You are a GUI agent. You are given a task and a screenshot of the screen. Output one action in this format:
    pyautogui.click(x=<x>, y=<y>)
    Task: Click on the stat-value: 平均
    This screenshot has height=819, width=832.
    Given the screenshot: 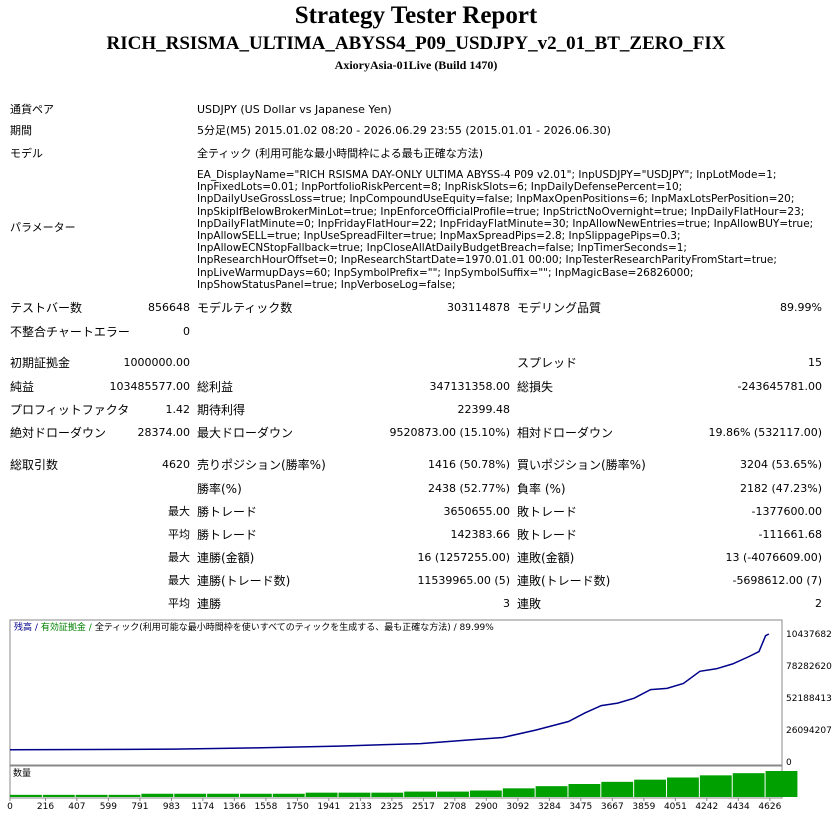 What is the action you would take?
    pyautogui.click(x=179, y=534)
    